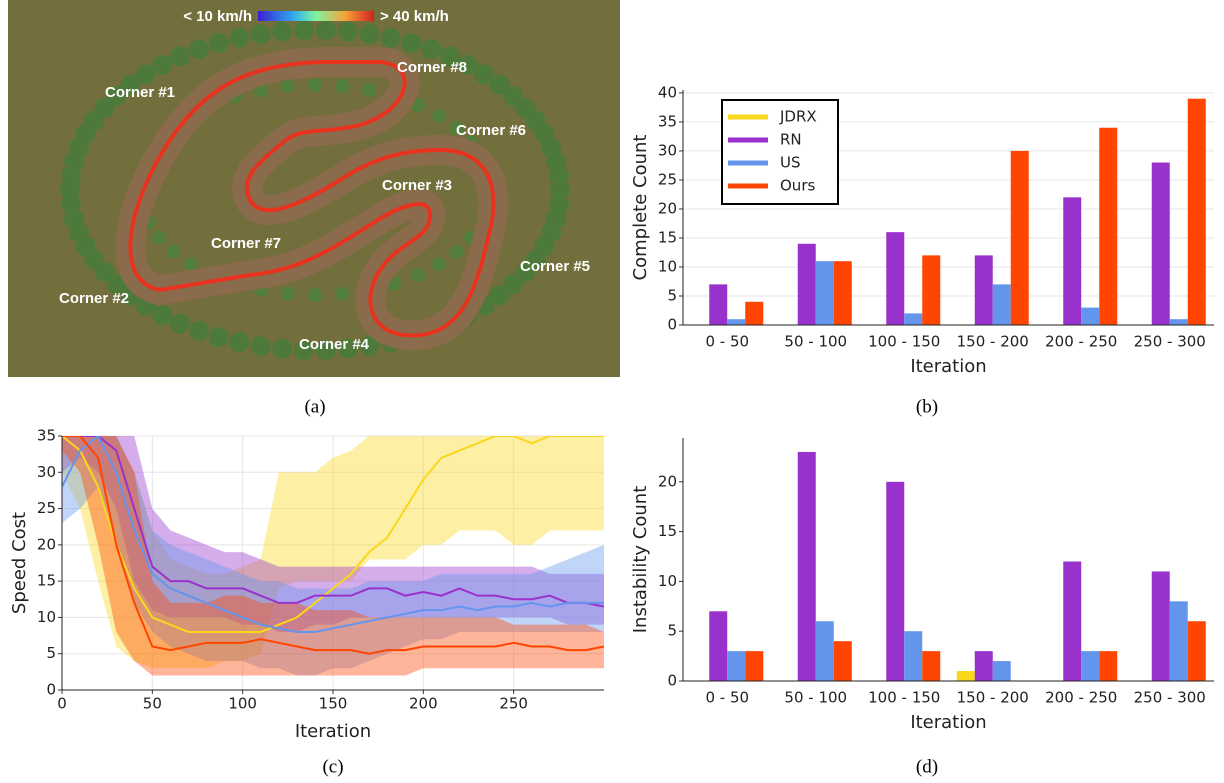 Image resolution: width=1224 pixels, height=783 pixels. I want to click on x-tick-label: 200, so click(423, 704).